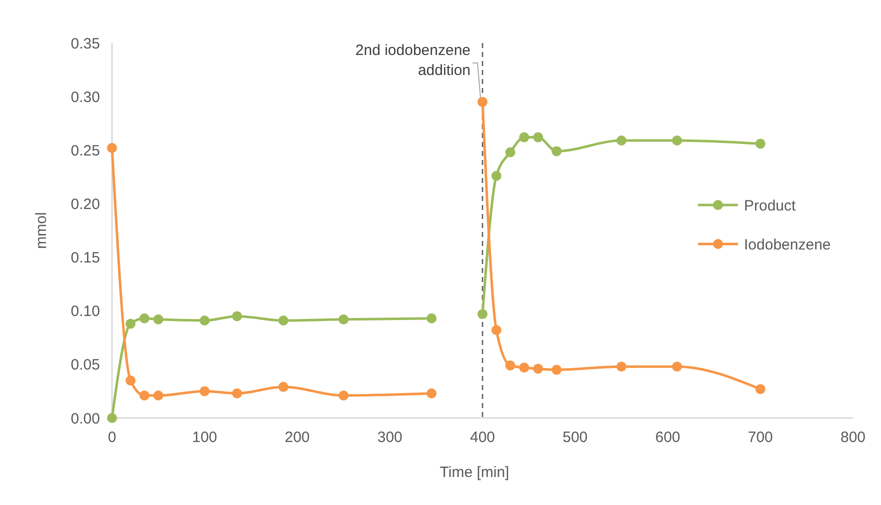 Image resolution: width=881 pixels, height=505 pixels. Describe the element at coordinates (853, 437) in the screenshot. I see `x-tick-label: 800` at that location.